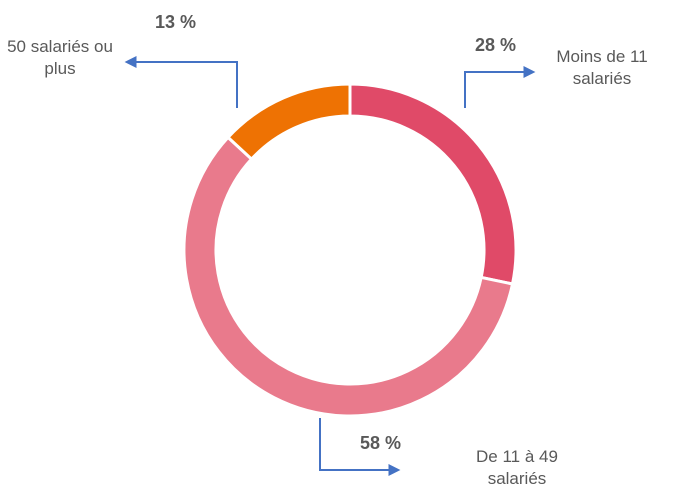 This screenshot has width=674, height=494. What do you see at coordinates (176, 22) in the screenshot?
I see `value-label: 13 %` at bounding box center [176, 22].